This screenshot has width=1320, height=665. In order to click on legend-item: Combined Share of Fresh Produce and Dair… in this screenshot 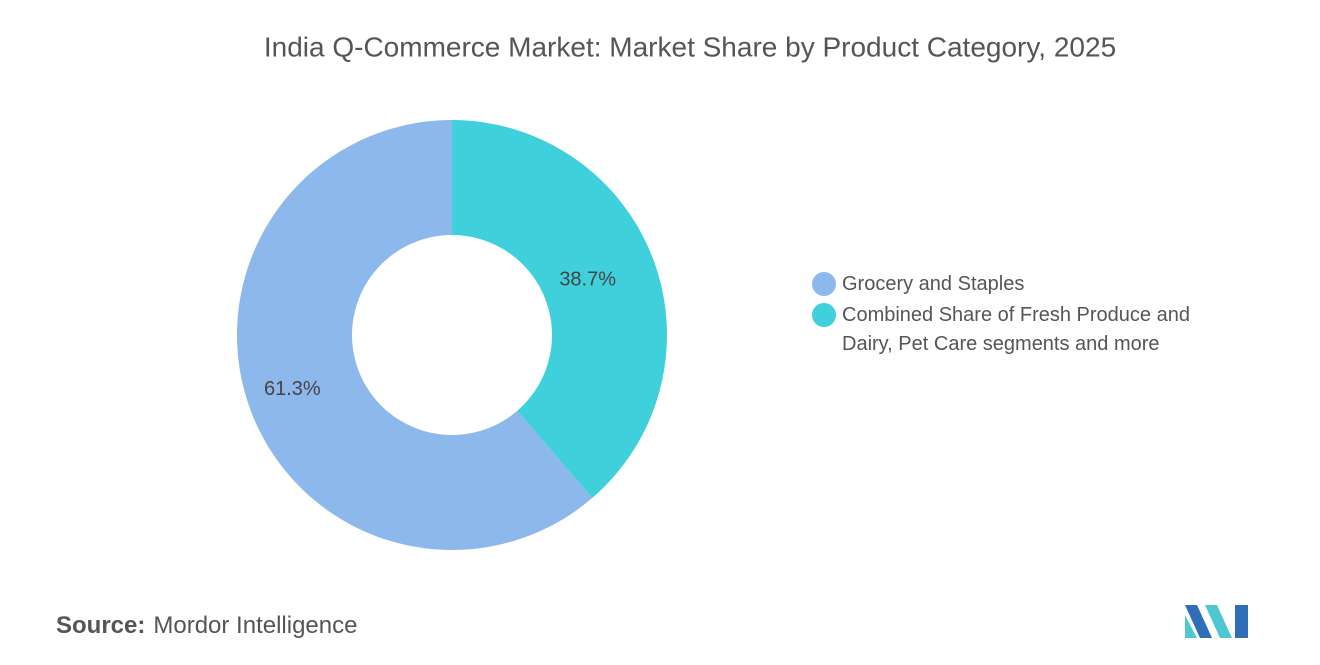, I will do `click(1017, 330)`.